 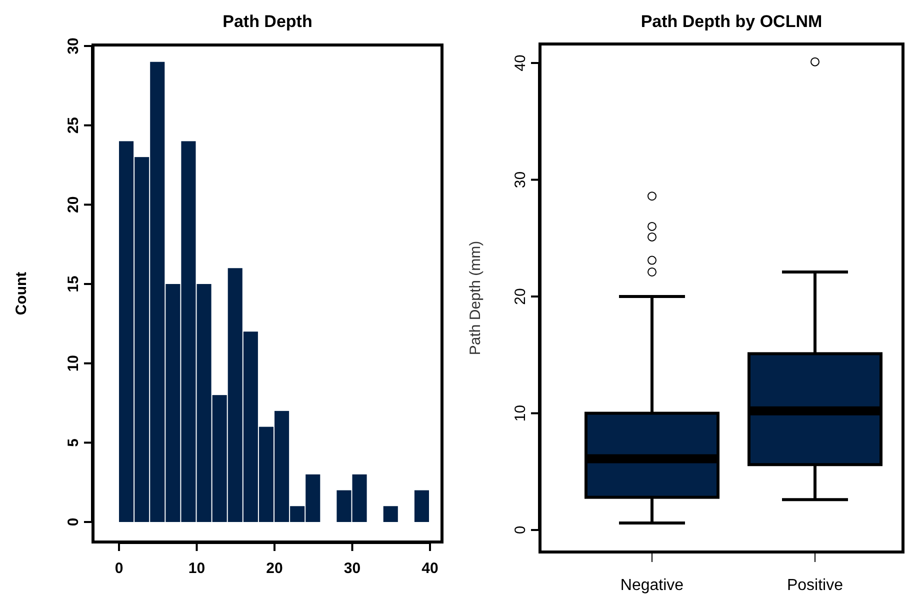 I want to click on y-axis-title: Path Depth (mm), so click(x=475, y=298).